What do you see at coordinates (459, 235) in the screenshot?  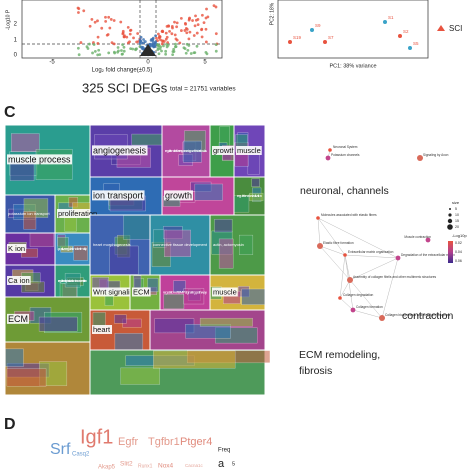 I see `legend-title: -Log10p` at bounding box center [459, 235].